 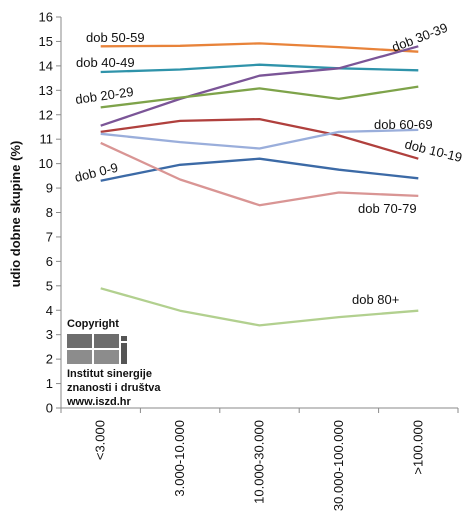 I want to click on y-tick-label: 16, so click(x=46, y=17).